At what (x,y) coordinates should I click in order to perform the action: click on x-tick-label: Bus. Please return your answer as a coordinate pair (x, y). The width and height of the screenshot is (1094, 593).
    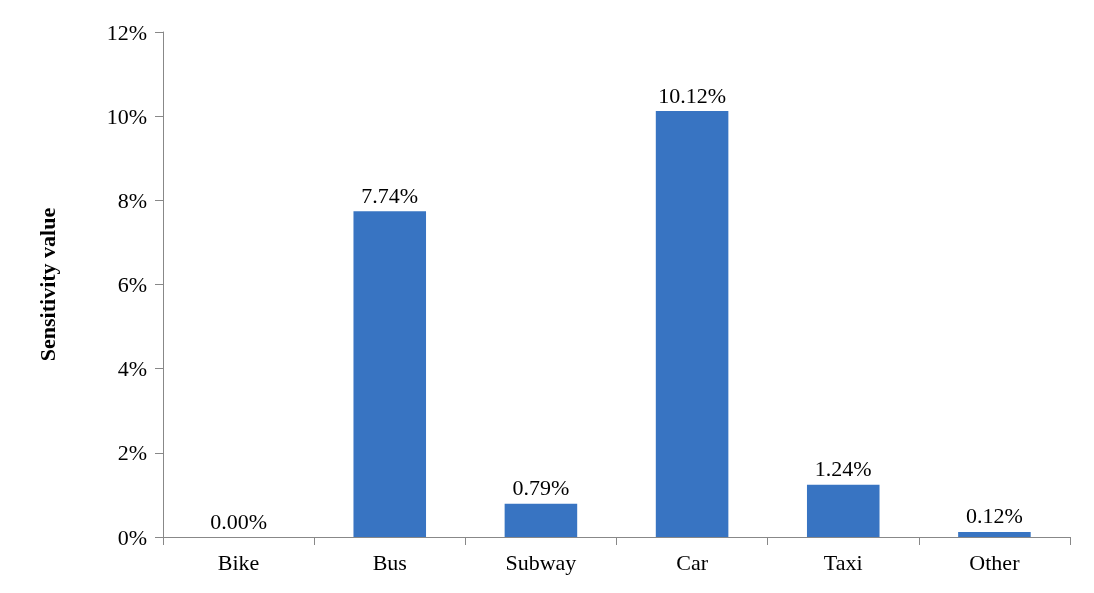
    Looking at the image, I should click on (389, 562).